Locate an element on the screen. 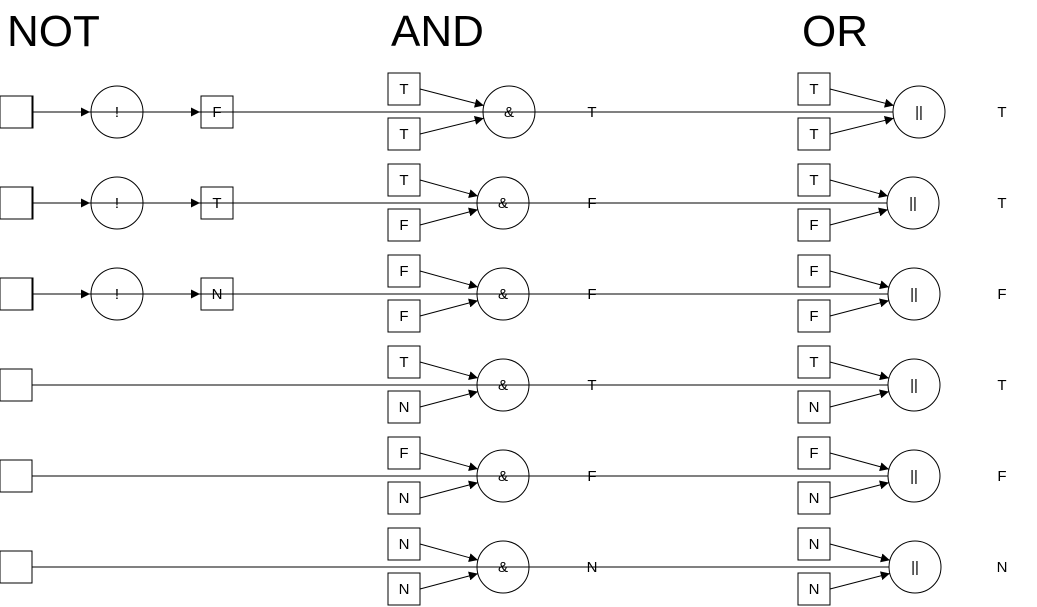 The height and width of the screenshot is (607, 1037). or-row: F F || F is located at coordinates (503, 293).